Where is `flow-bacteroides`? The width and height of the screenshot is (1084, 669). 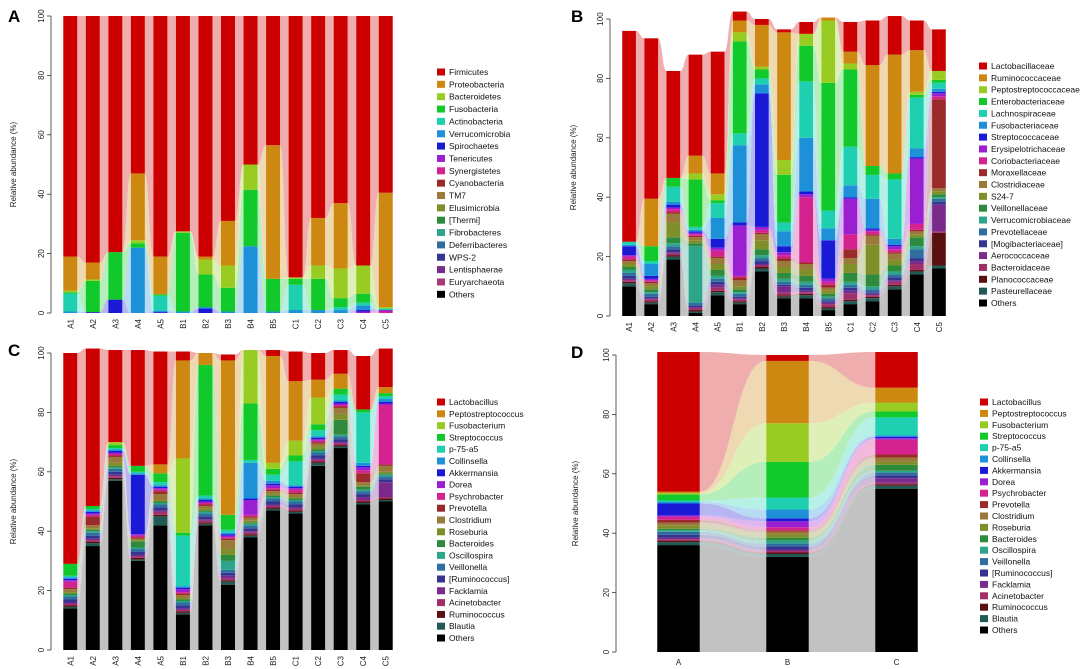
flow-bacteroides is located at coordinates (149, 524).